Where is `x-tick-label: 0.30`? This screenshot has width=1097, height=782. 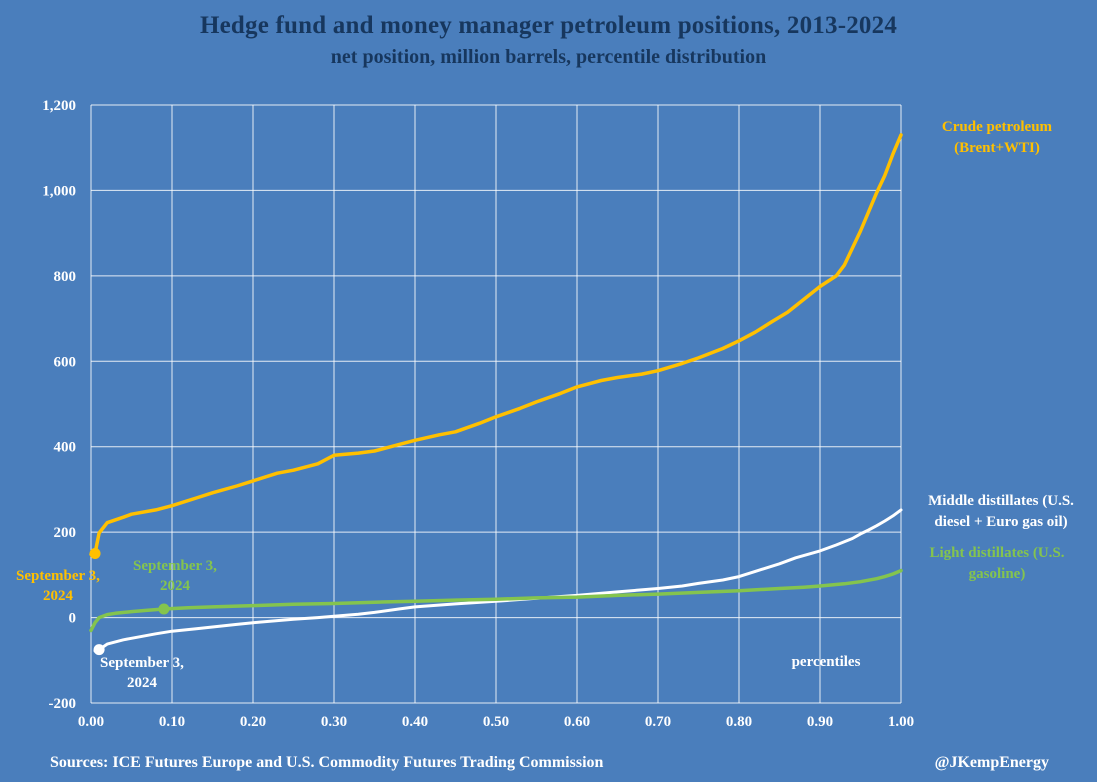 x-tick-label: 0.30 is located at coordinates (334, 722).